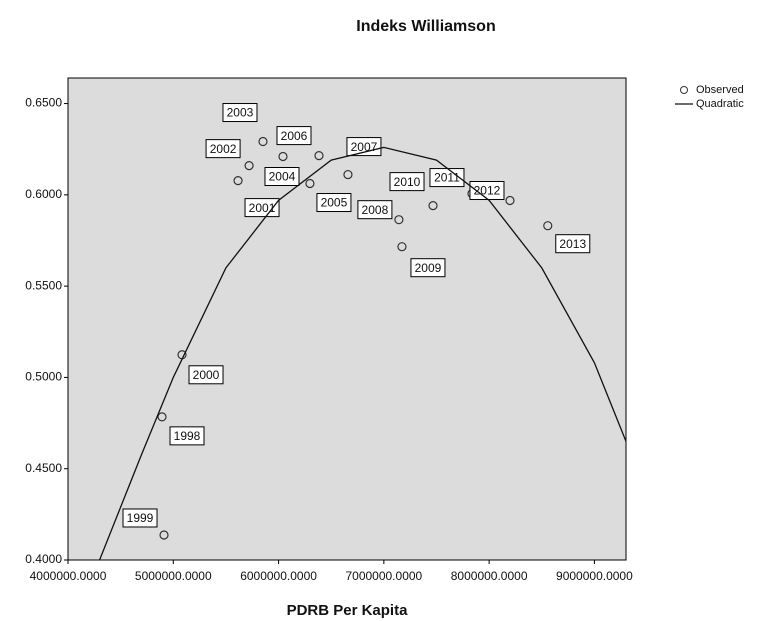  I want to click on legend-label: Observed, so click(720, 90).